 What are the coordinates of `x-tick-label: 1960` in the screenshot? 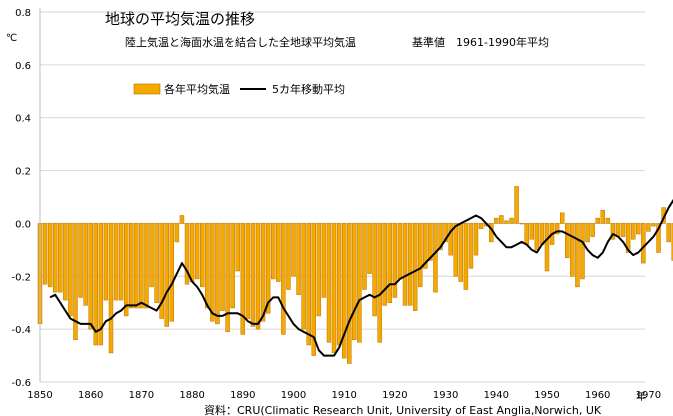 It's located at (597, 395).